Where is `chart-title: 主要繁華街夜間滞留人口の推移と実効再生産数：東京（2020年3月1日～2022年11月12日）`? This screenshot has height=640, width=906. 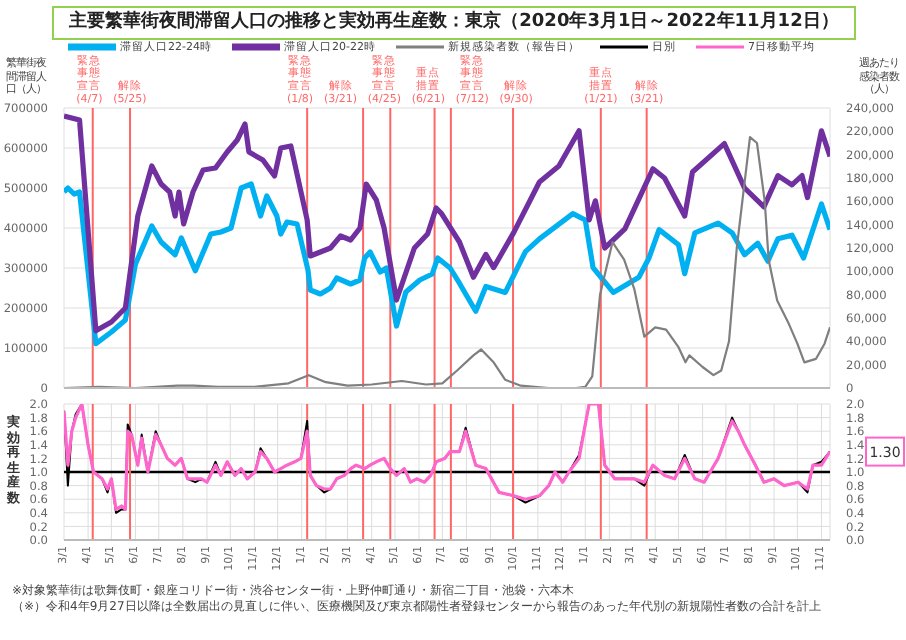
chart-title: 主要繁華街夜間滞留人口の推移と実効再生産数：東京（2020年3月1日～2022年11月12日） is located at coordinates (454, 23).